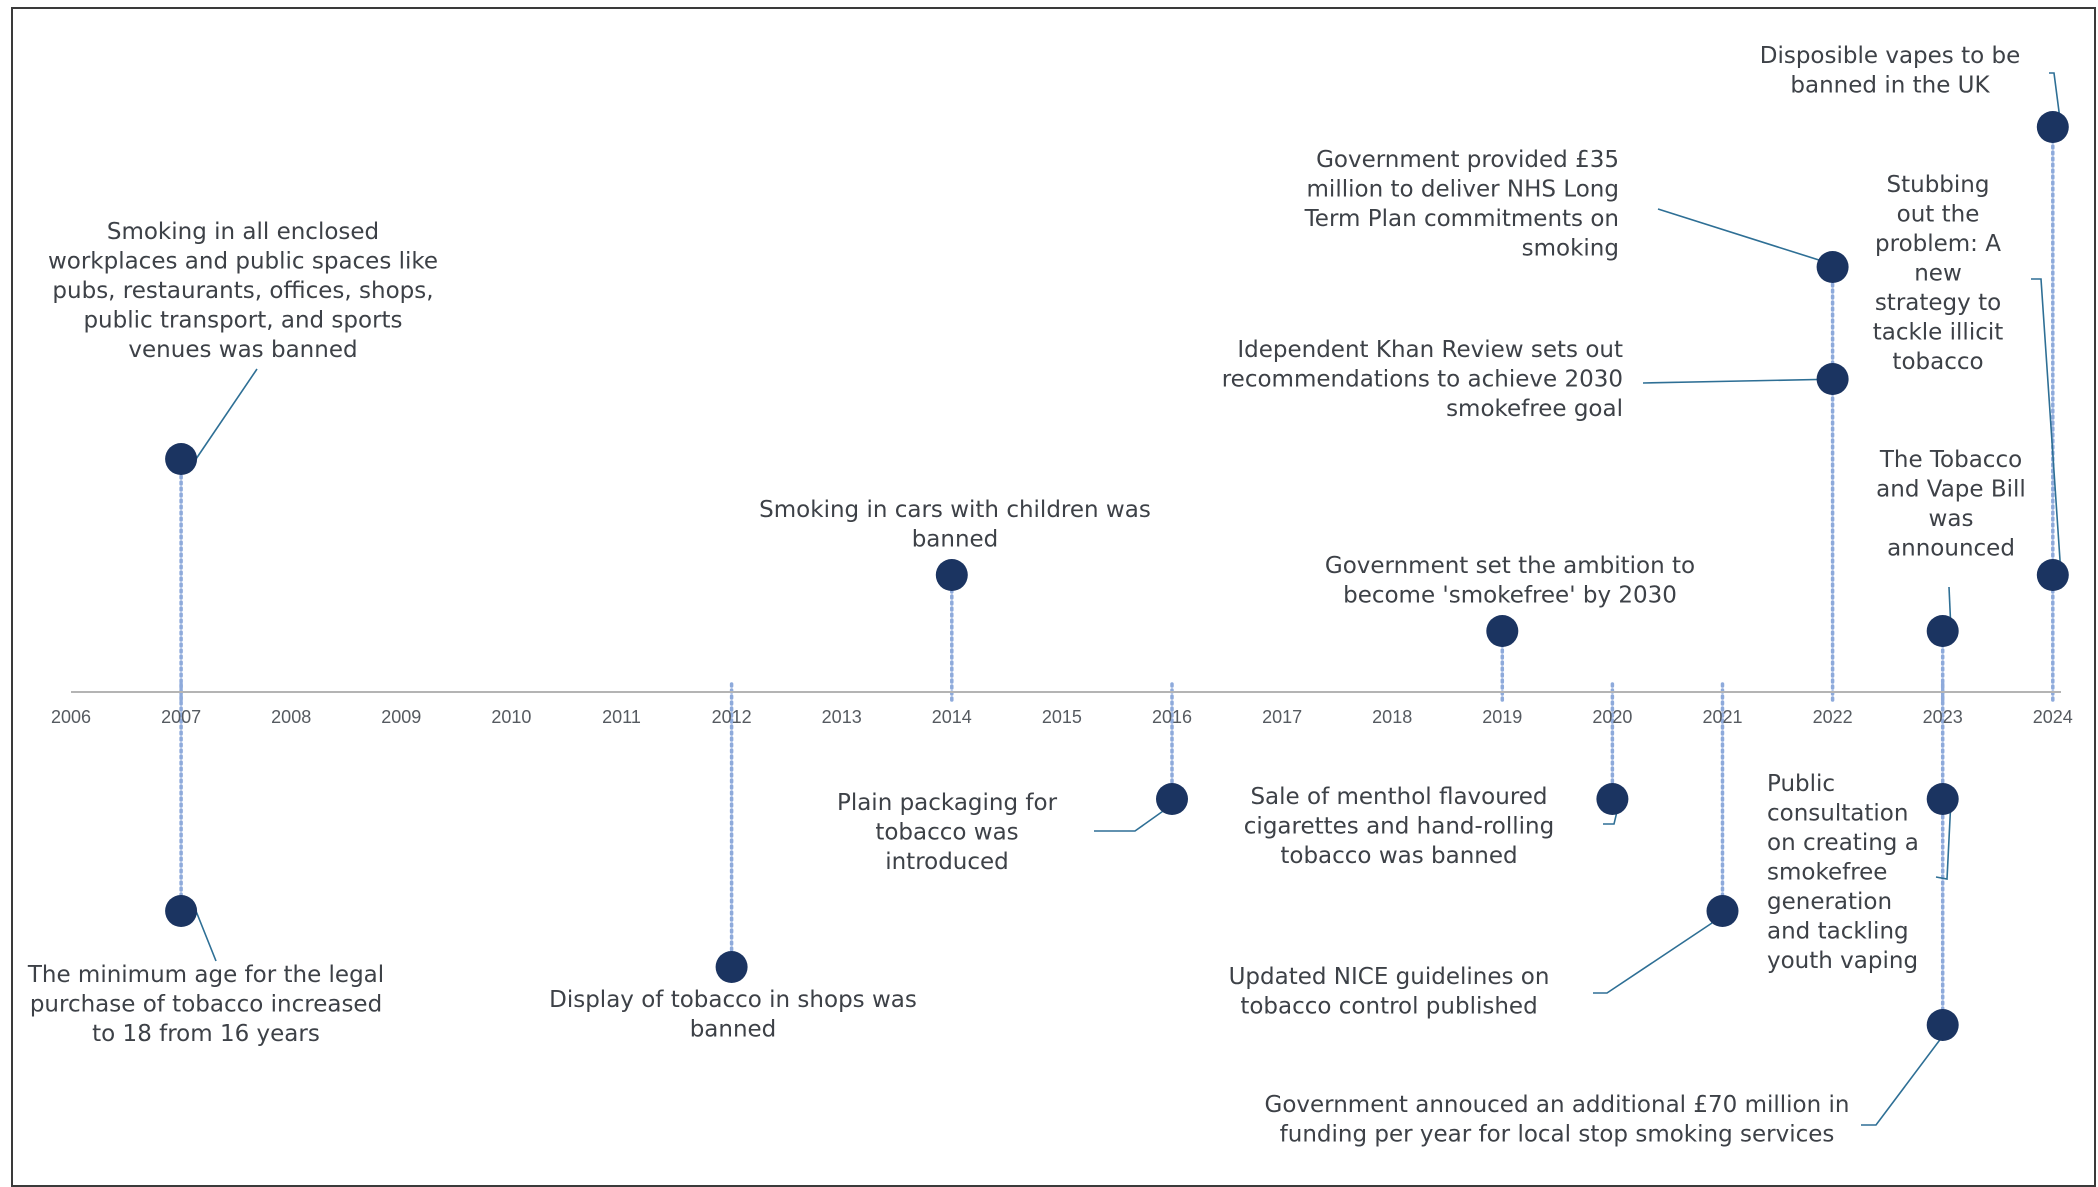 This screenshot has height=1187, width=2098. Describe the element at coordinates (291, 717) in the screenshot. I see `year-tick-2008: 2008` at that location.